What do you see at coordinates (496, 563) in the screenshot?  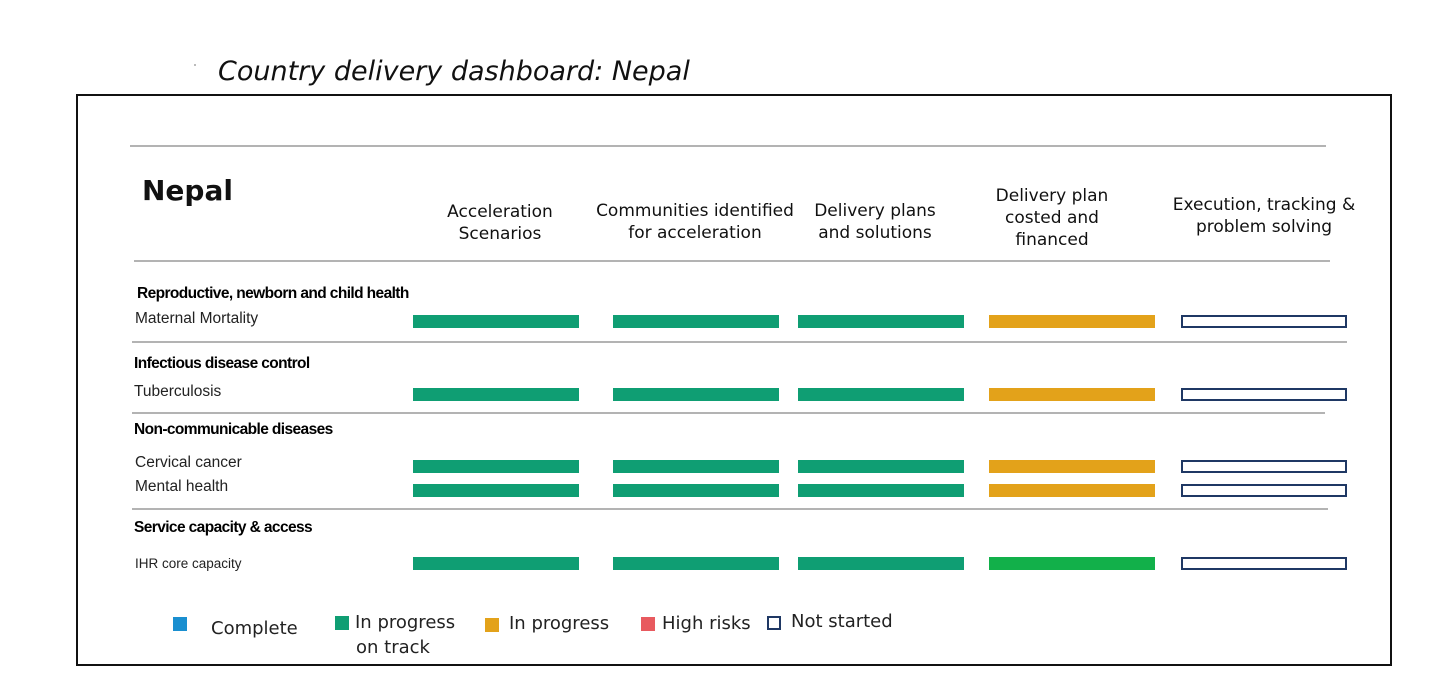 I see `status-bar-ihr-core-capacity-col1` at bounding box center [496, 563].